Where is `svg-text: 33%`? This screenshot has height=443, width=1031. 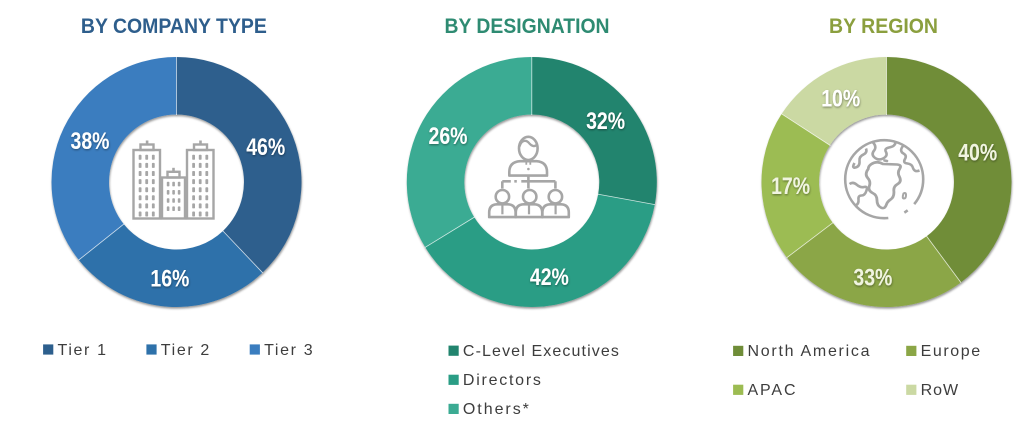
svg-text: 33% is located at coordinates (872, 278).